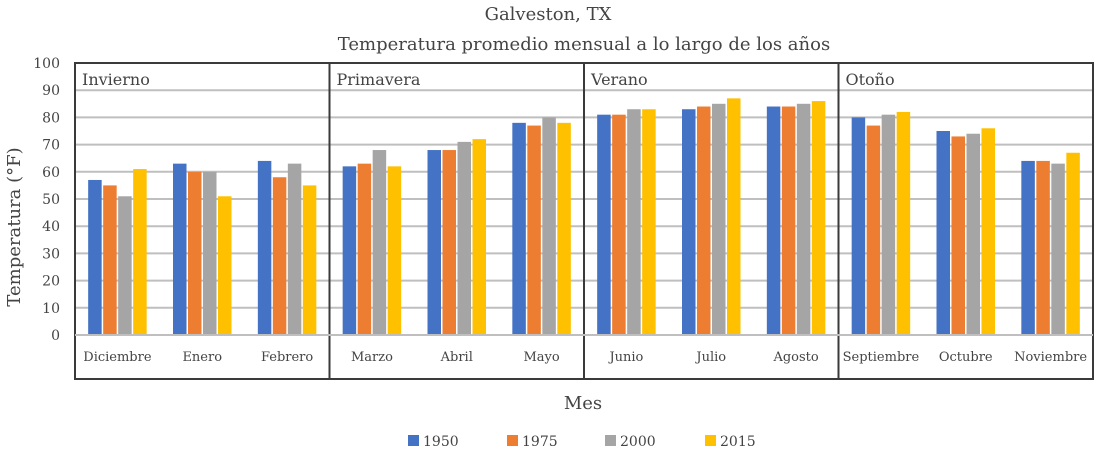 This screenshot has width=1096, height=455. I want to click on legend-swatch-2000, so click(610, 440).